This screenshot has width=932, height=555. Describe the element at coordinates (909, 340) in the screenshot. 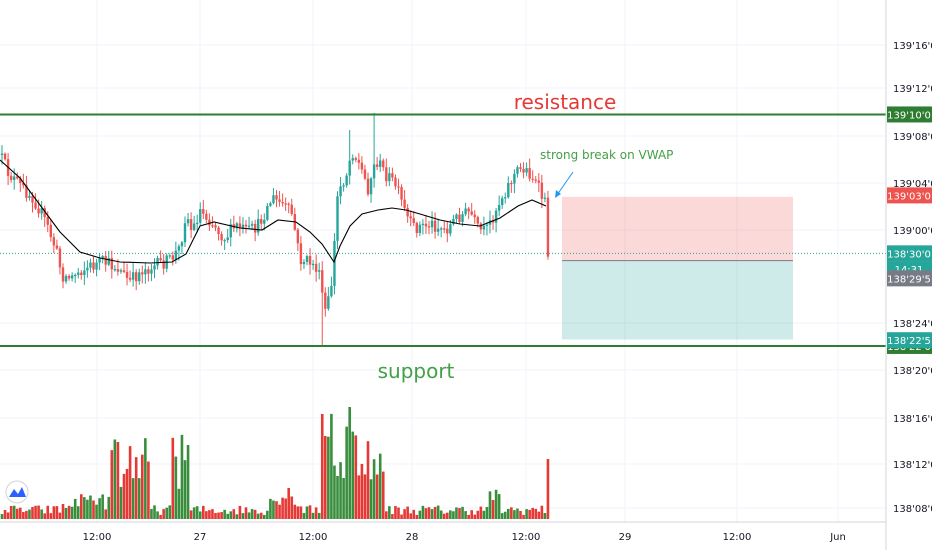

I see `price-tag` at that location.